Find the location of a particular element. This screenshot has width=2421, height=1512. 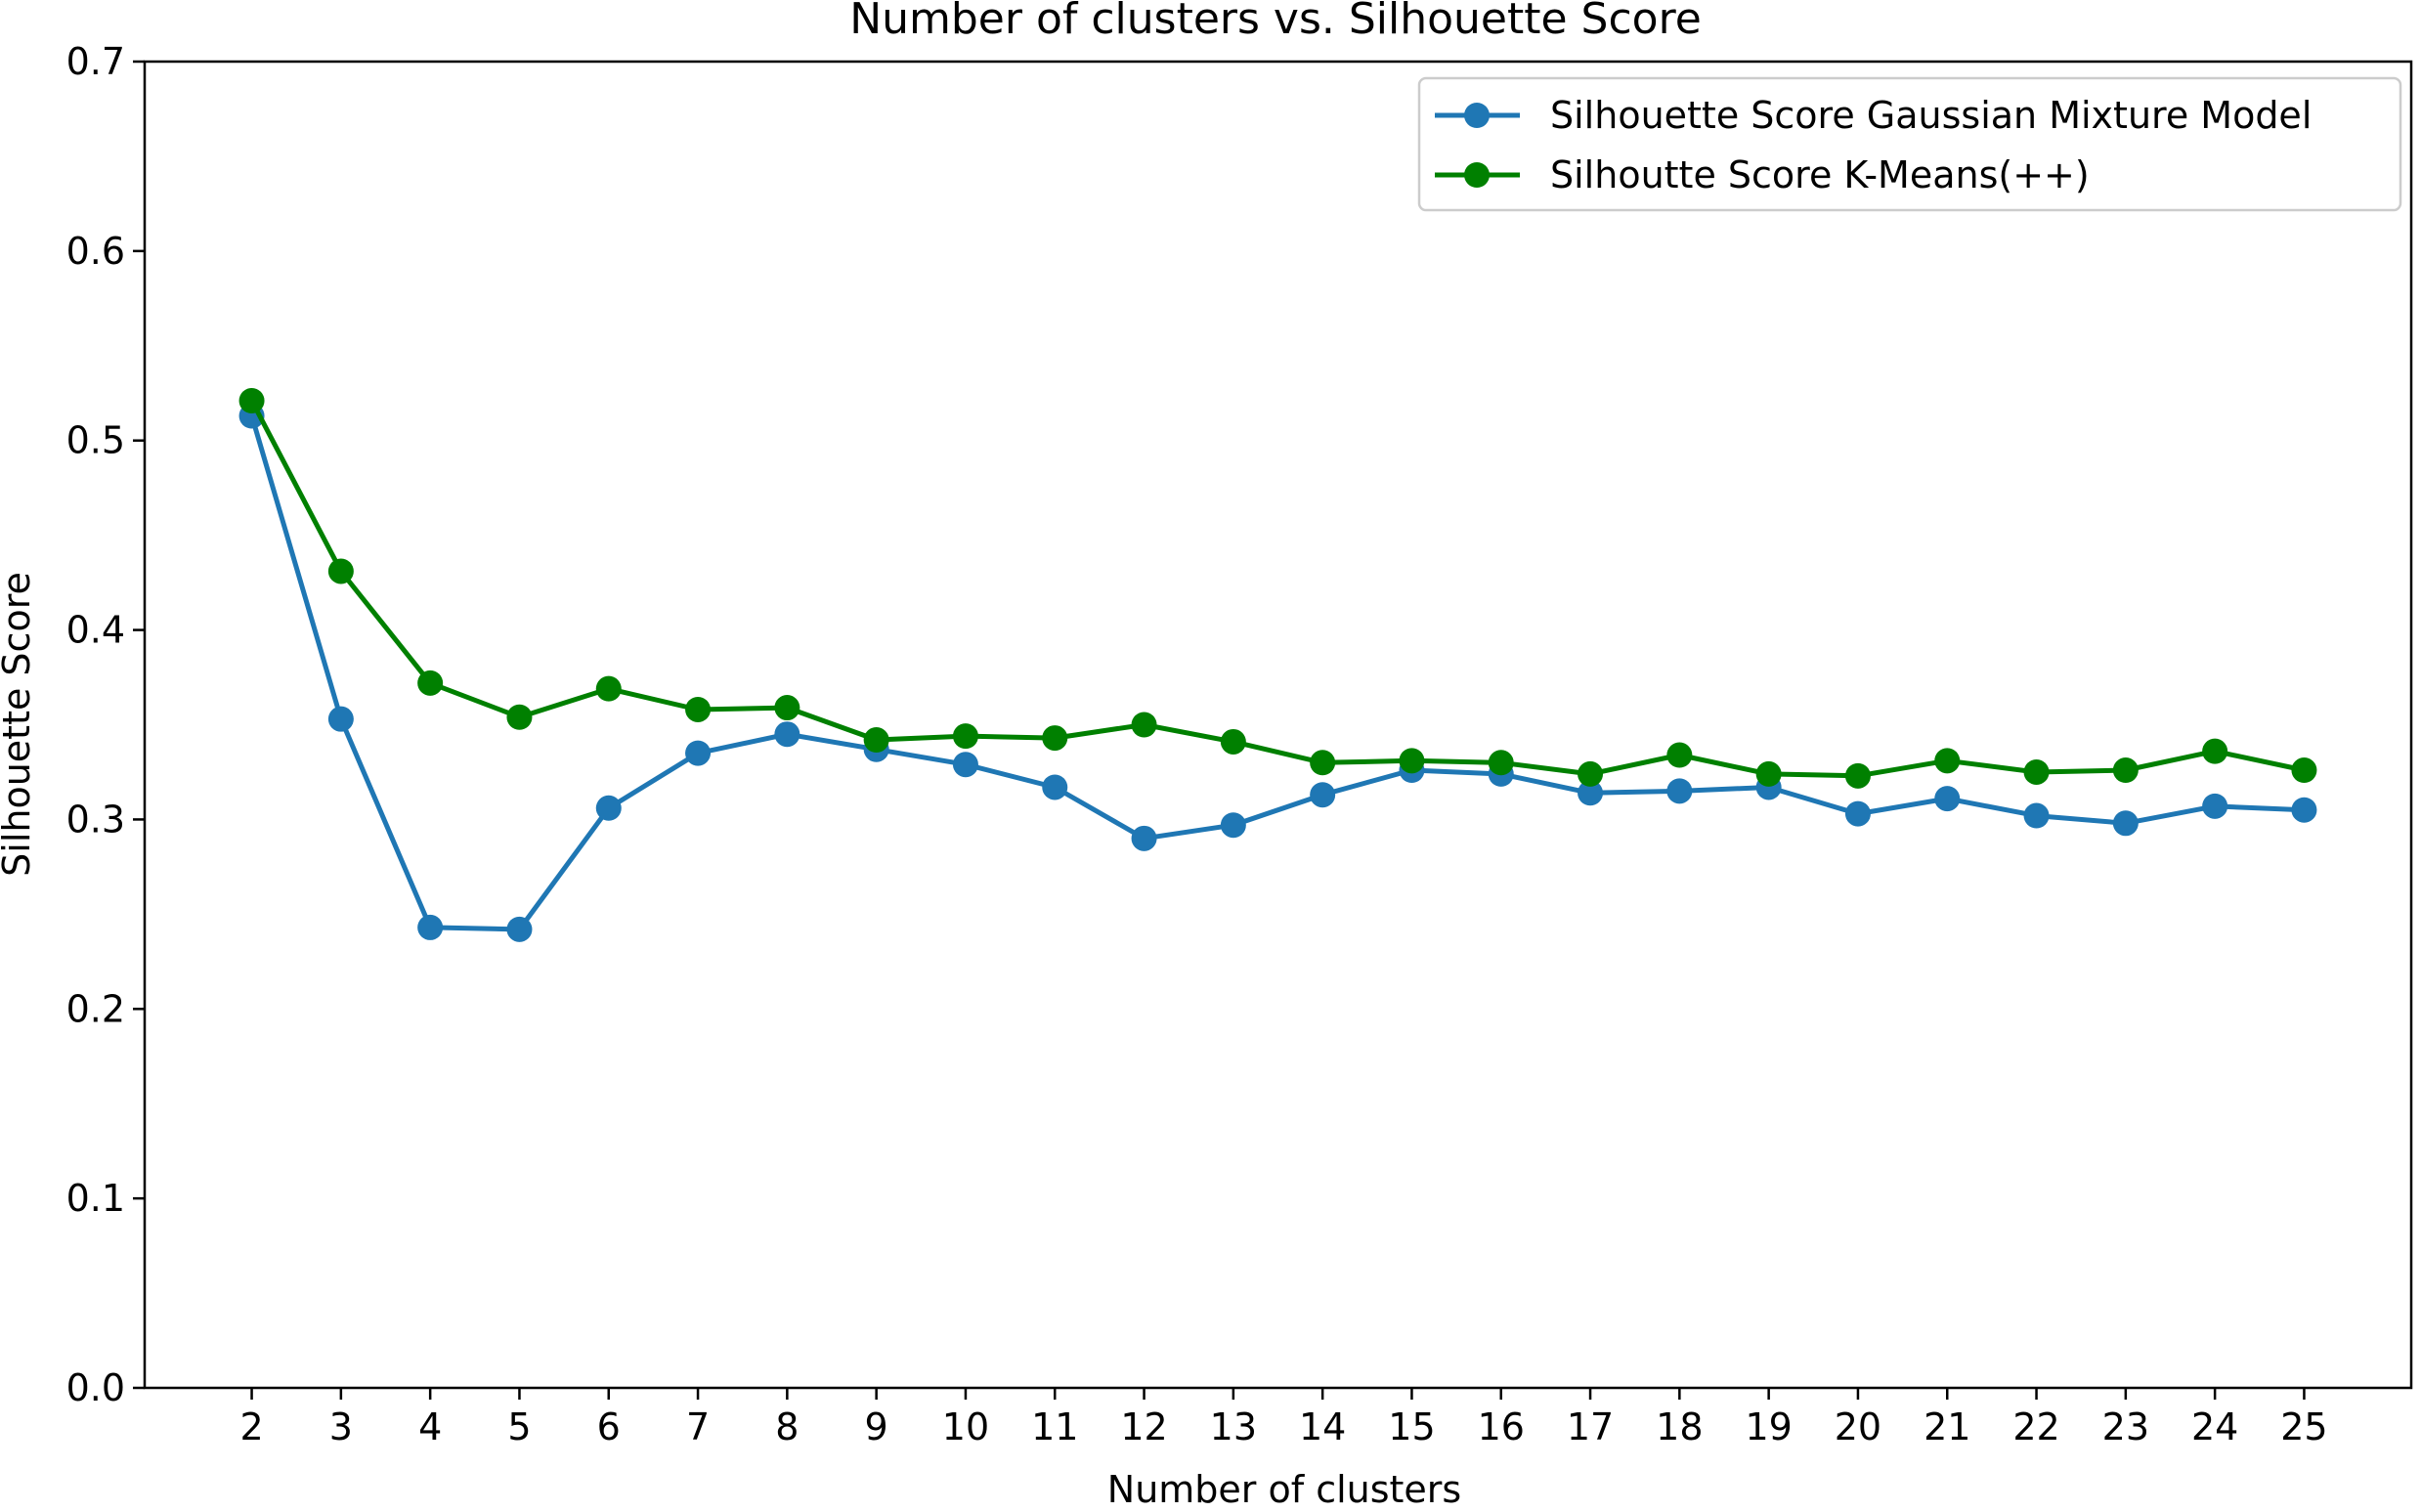

chart-title: Number of clusters vs. Silhouette Score is located at coordinates (1275, 22).